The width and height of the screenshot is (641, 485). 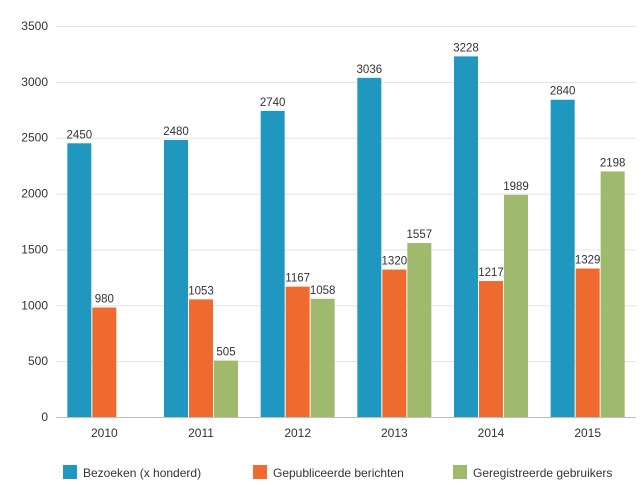 What do you see at coordinates (370, 70) in the screenshot?
I see `data-label: 3036` at bounding box center [370, 70].